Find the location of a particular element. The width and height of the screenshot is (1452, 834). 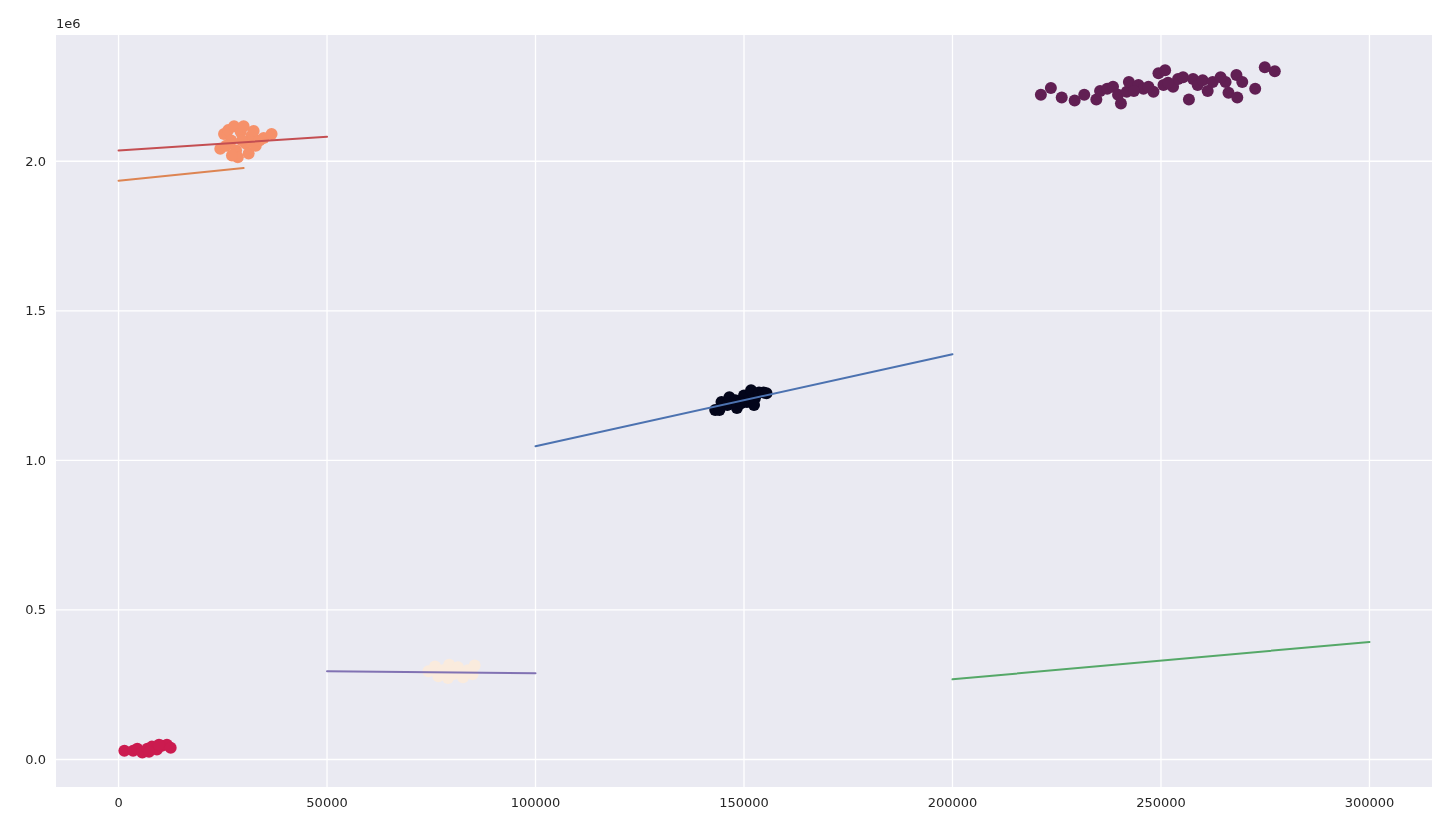

x-tick-label: 200000 is located at coordinates (952, 802).